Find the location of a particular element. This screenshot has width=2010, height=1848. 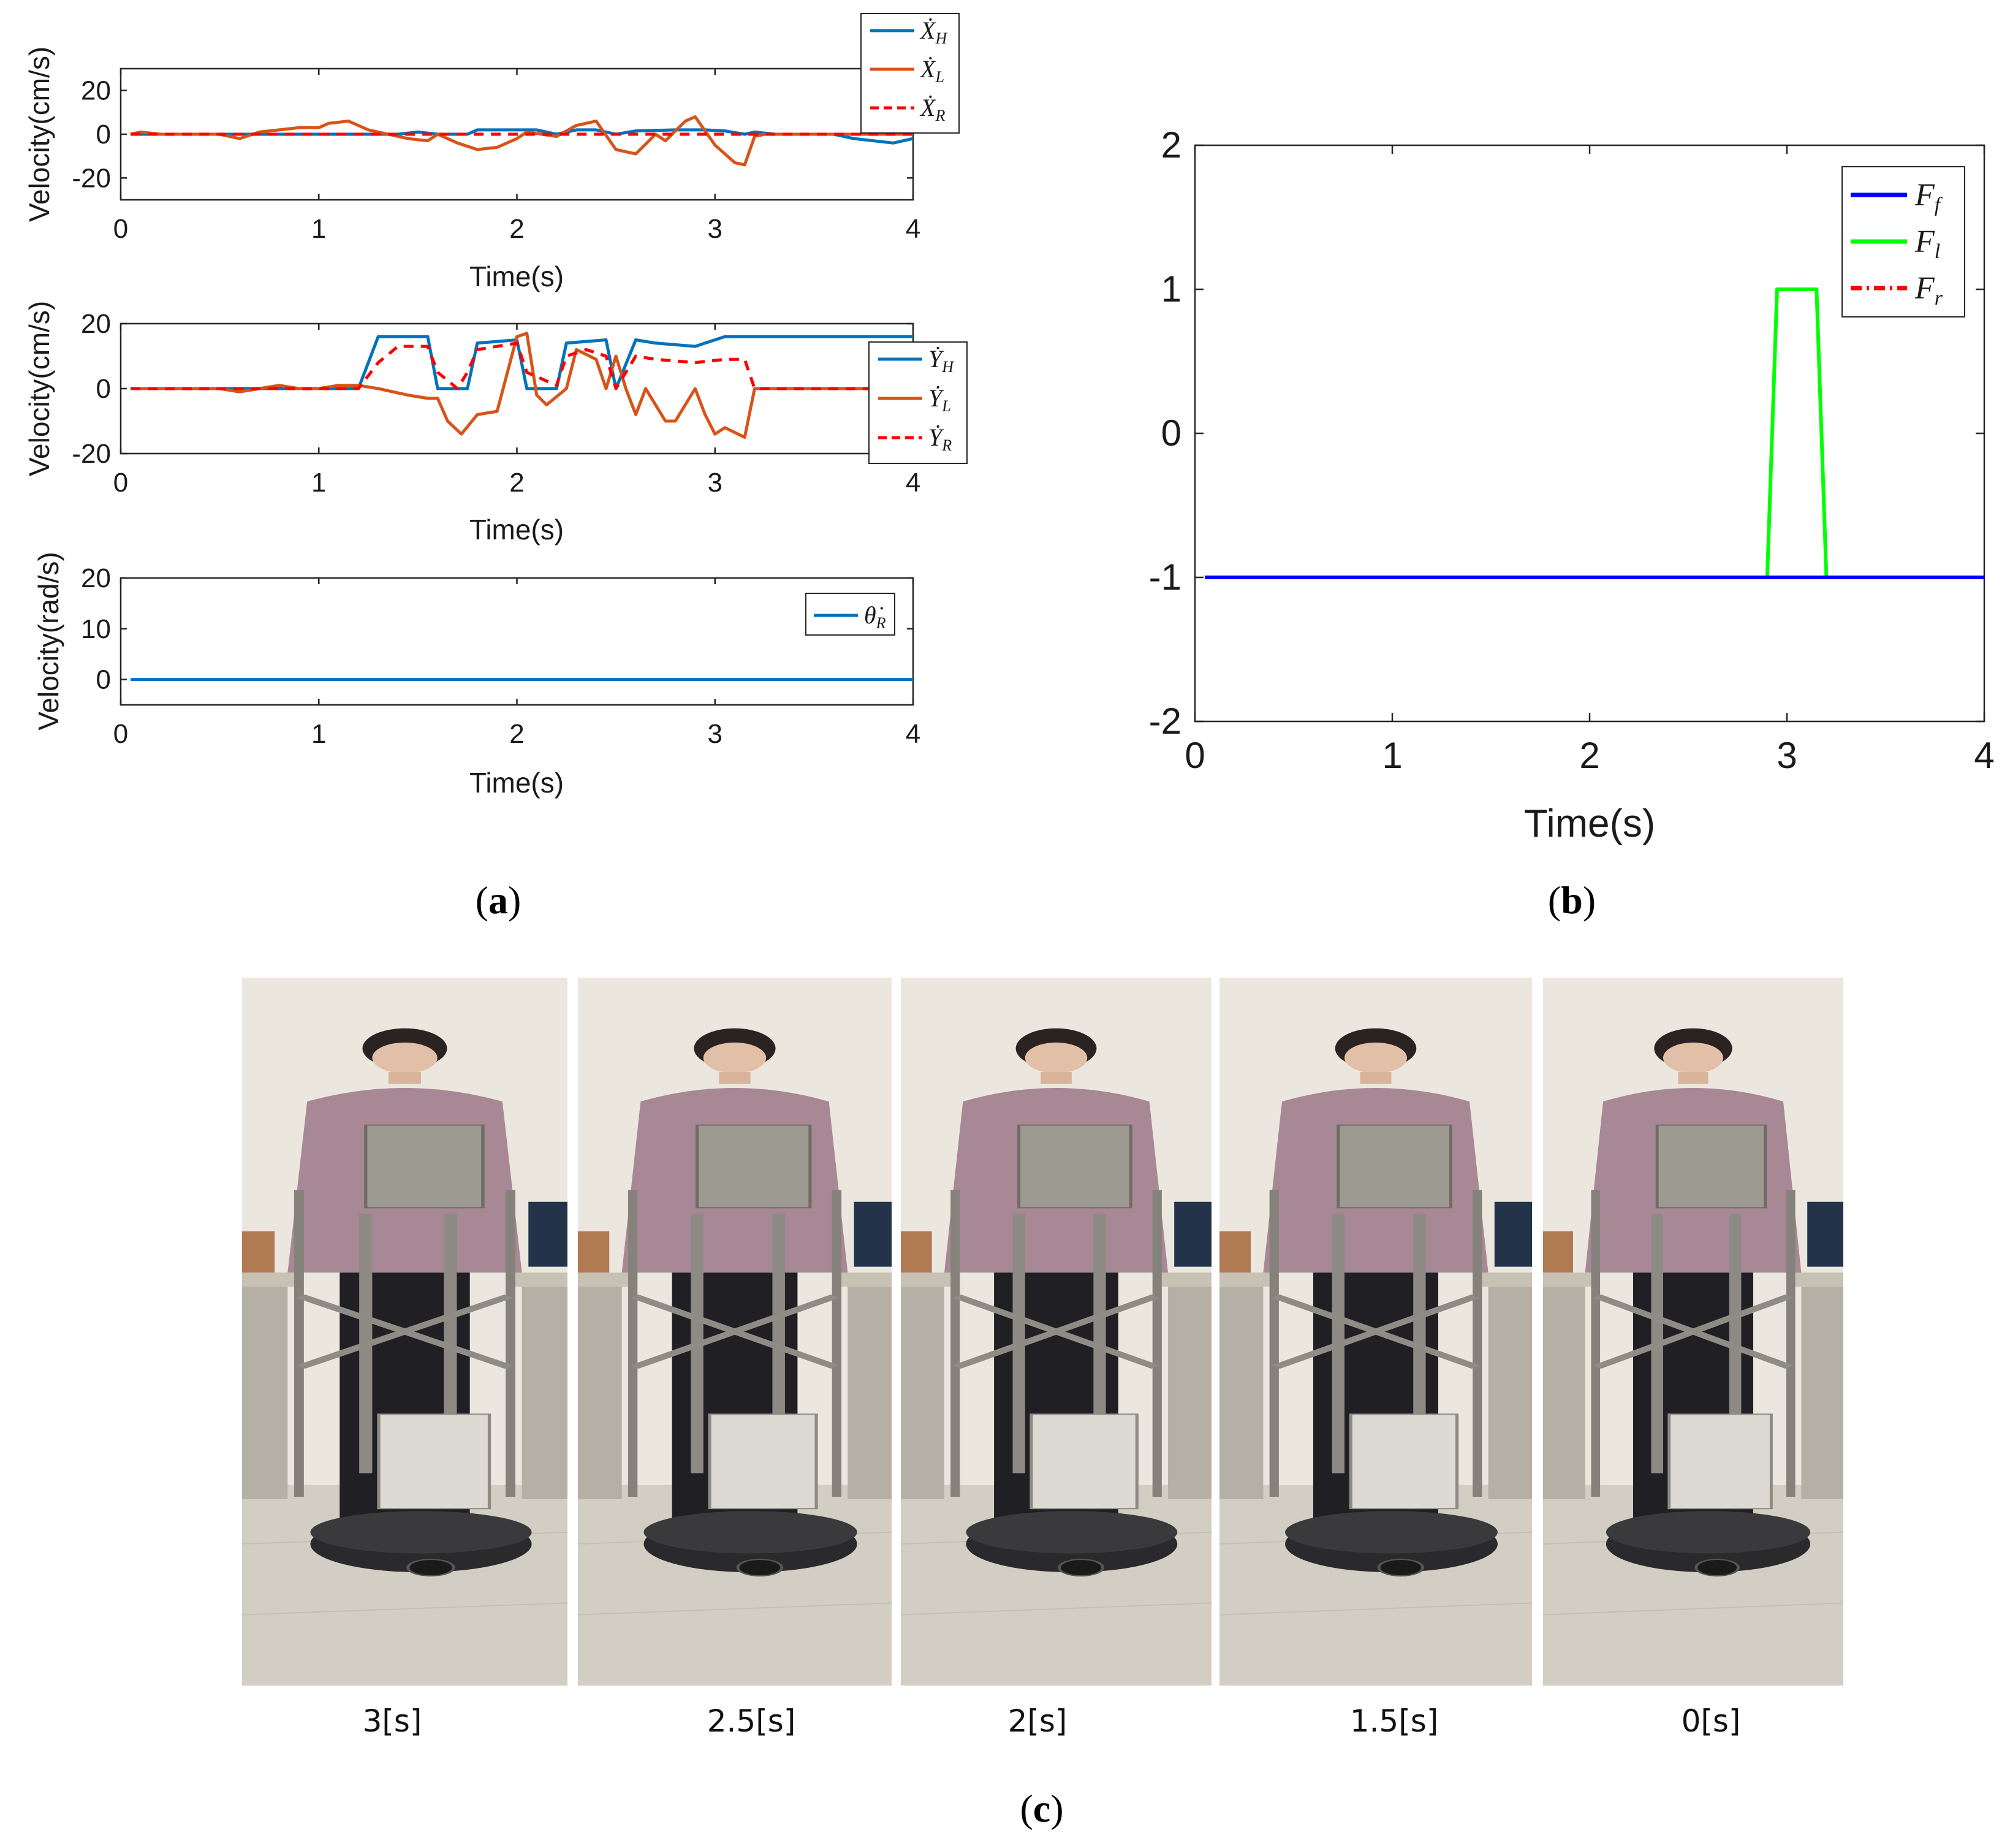

y-tick-label: -1 is located at coordinates (1165, 577).